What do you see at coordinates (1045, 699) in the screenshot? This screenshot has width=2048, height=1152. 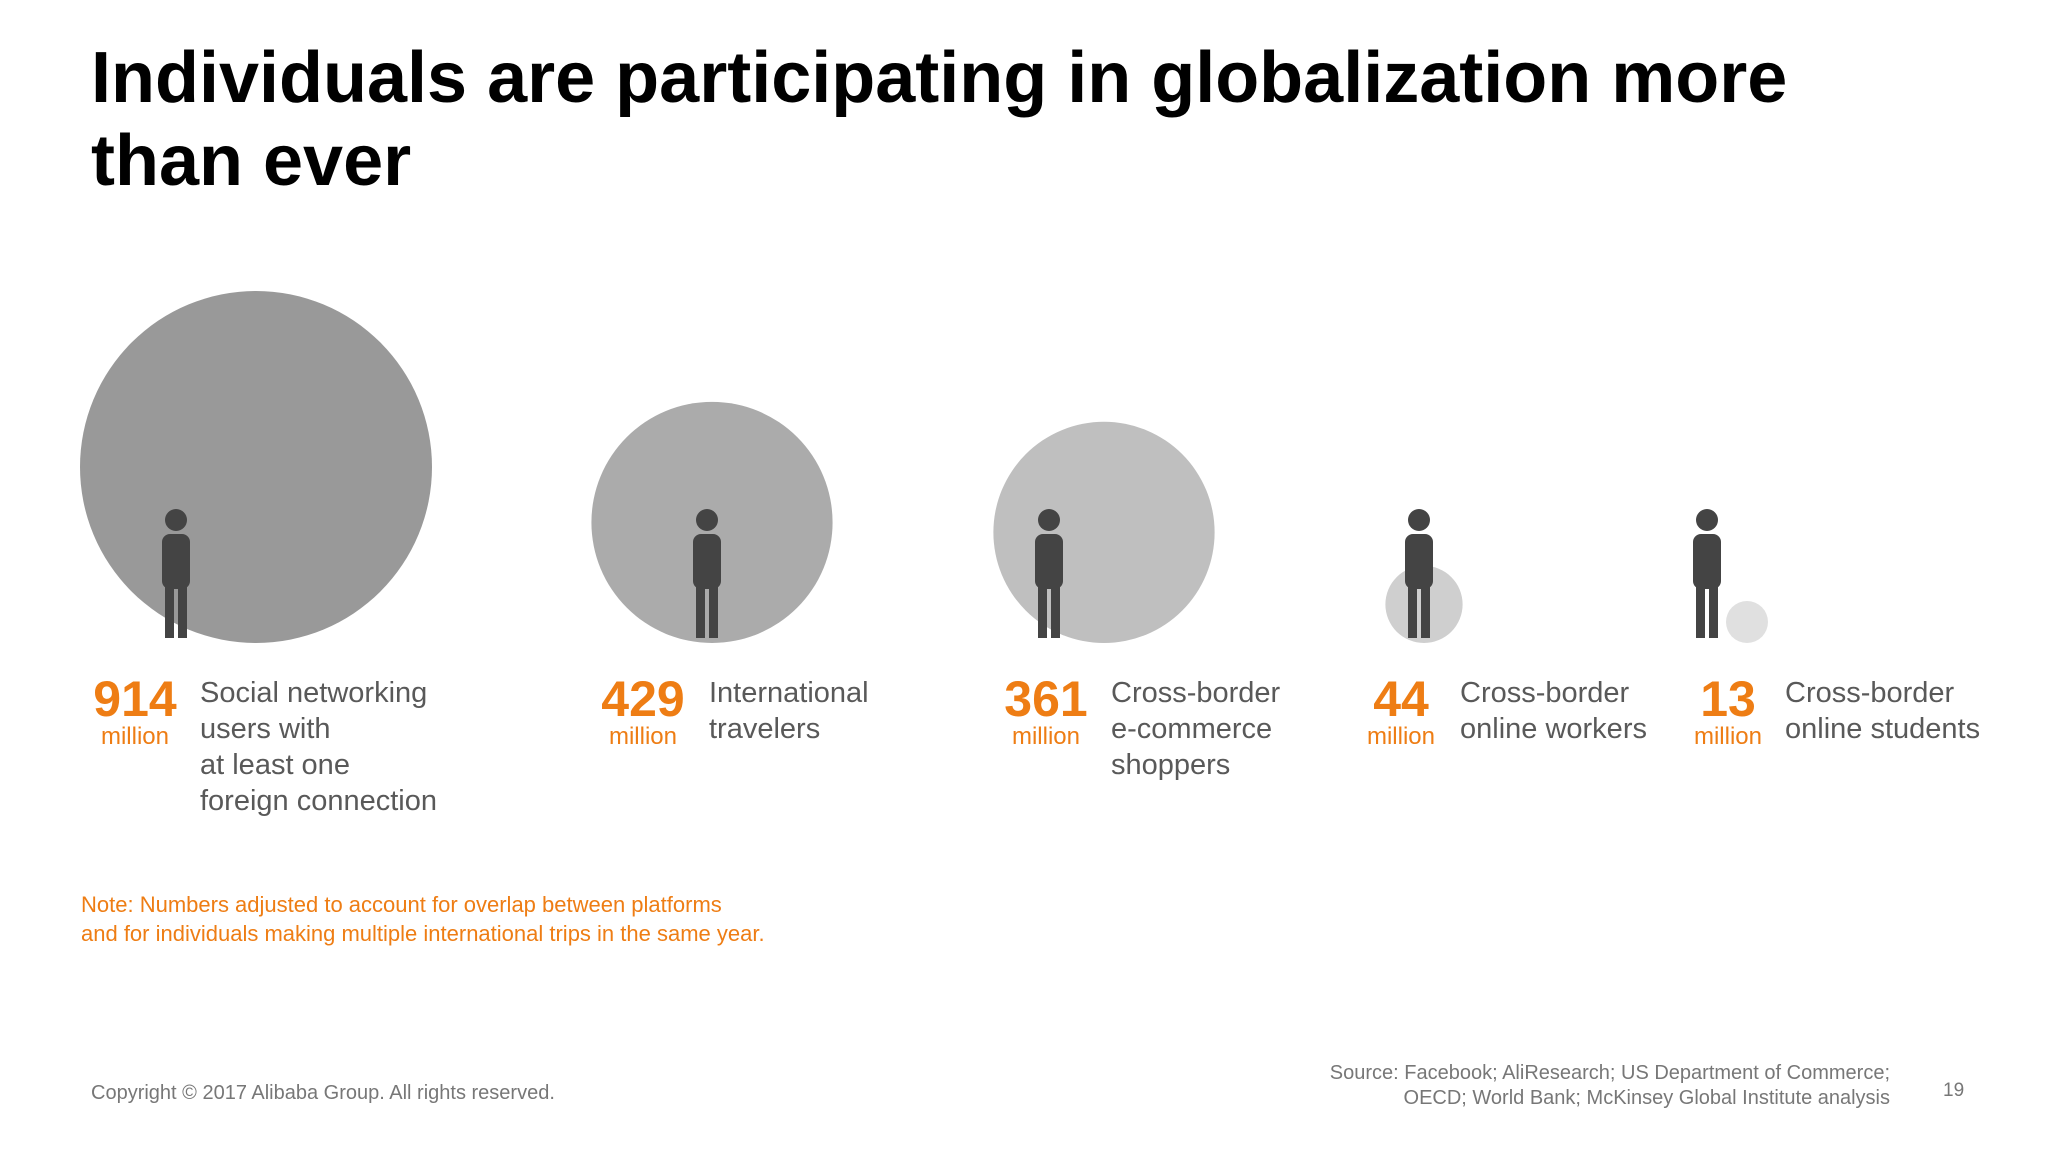 I see `value-label: 361` at bounding box center [1045, 699].